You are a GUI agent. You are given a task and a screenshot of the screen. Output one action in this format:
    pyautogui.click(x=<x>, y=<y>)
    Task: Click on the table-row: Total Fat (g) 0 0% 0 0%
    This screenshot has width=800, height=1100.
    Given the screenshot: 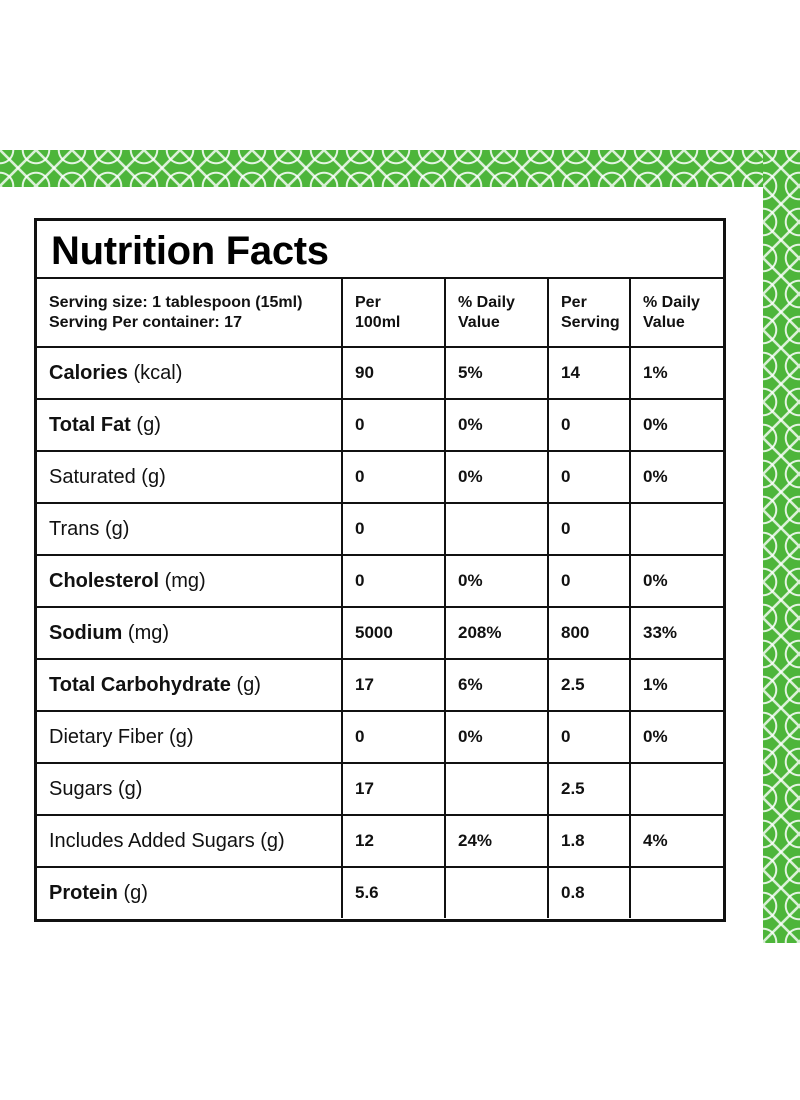 What is the action you would take?
    pyautogui.click(x=380, y=425)
    